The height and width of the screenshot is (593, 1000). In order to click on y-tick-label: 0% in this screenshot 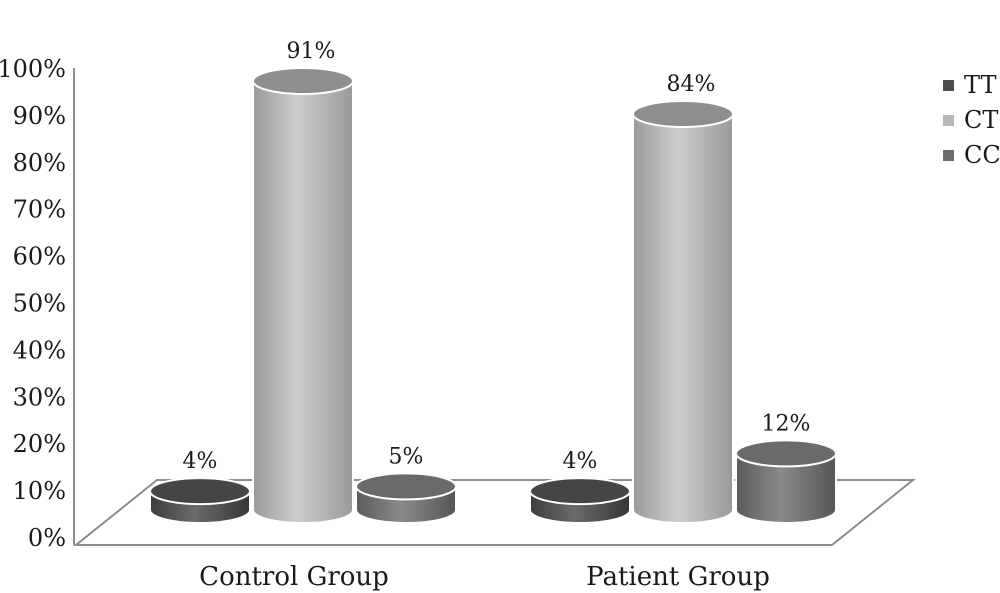, I will do `click(47, 538)`.